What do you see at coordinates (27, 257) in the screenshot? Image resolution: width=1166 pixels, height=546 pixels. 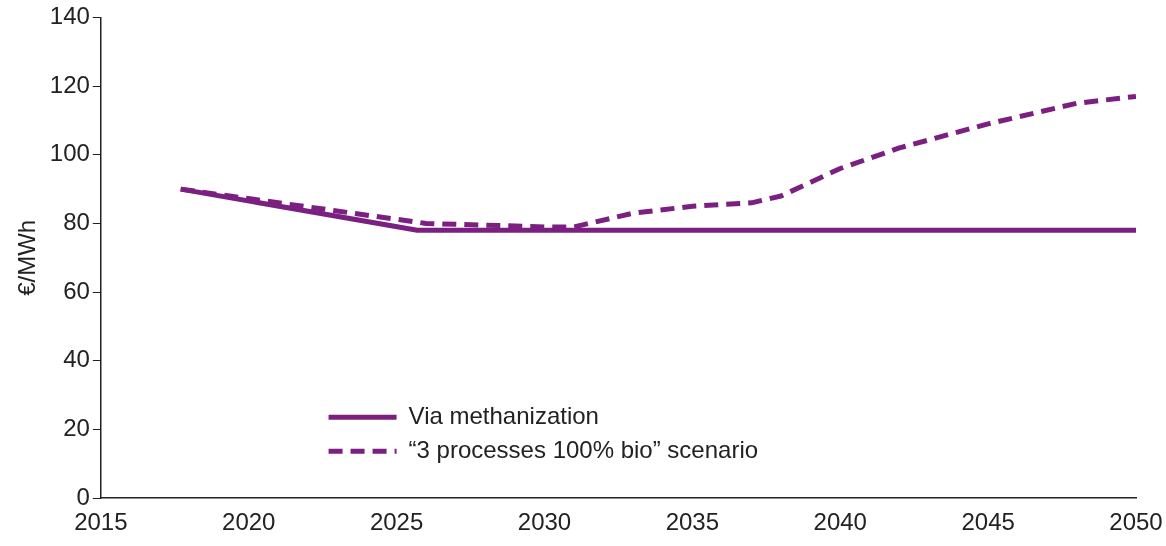 I see `y-axis-title: €/MWh` at bounding box center [27, 257].